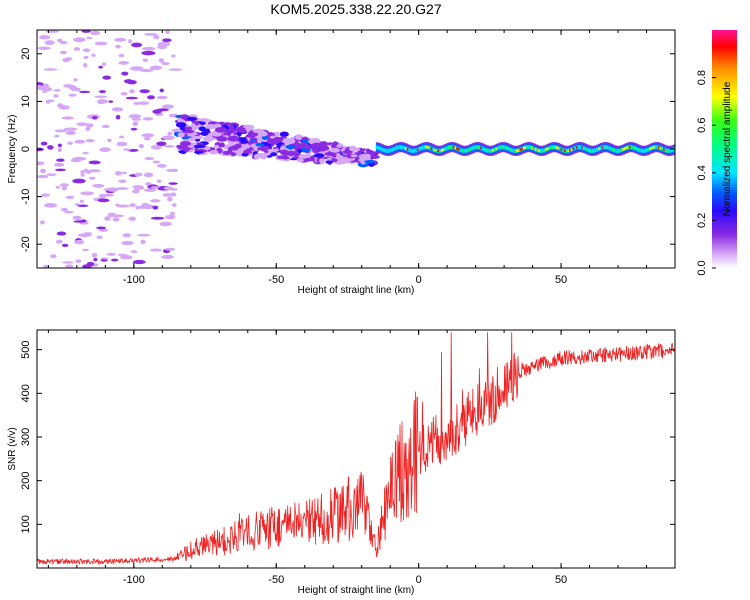 The image size is (750, 600). What do you see at coordinates (26, 437) in the screenshot?
I see `snr-ytick-label: 300` at bounding box center [26, 437].